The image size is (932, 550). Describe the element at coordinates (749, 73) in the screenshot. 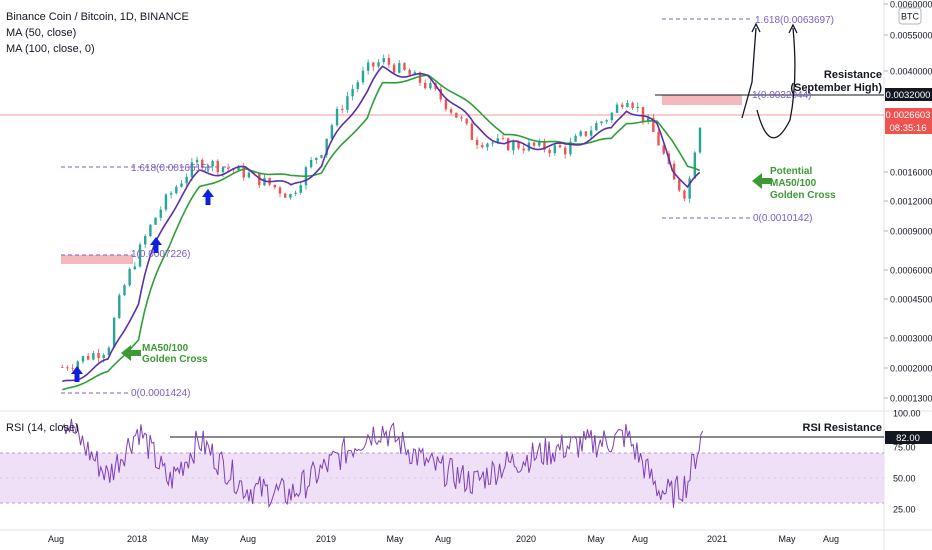

I see `projection-arrow-up` at that location.